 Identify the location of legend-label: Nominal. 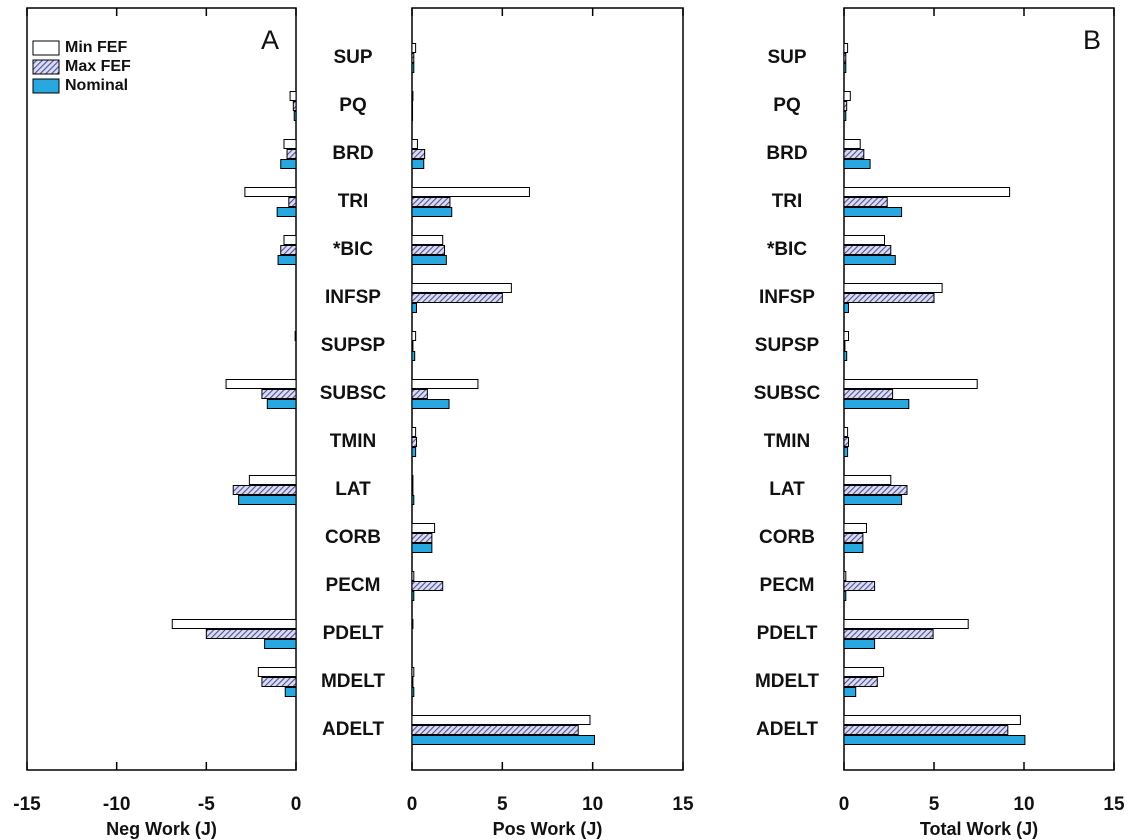
(96, 85).